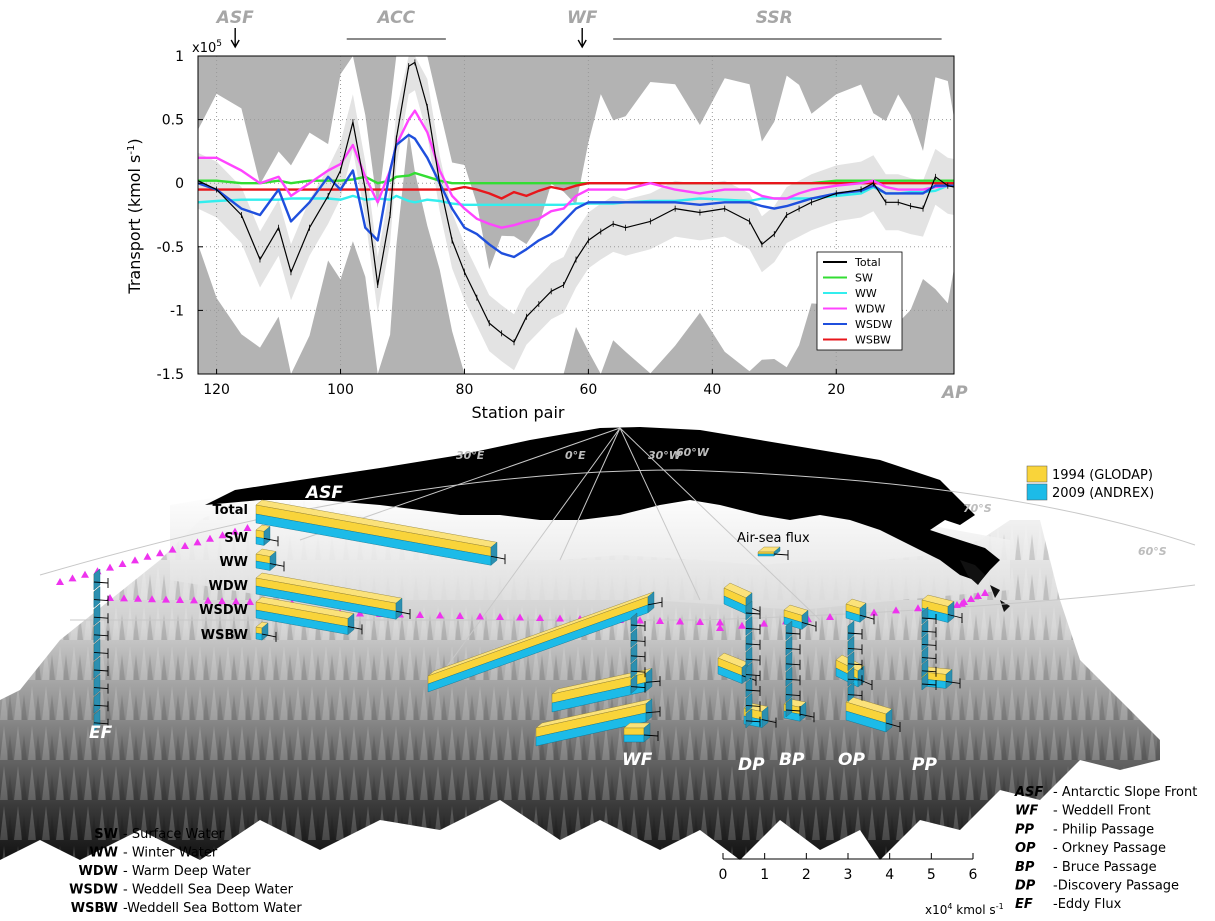 The height and width of the screenshot is (921, 1215). What do you see at coordinates (266, 631) in the screenshot?
I see `bar-asf-wsbw` at bounding box center [266, 631].